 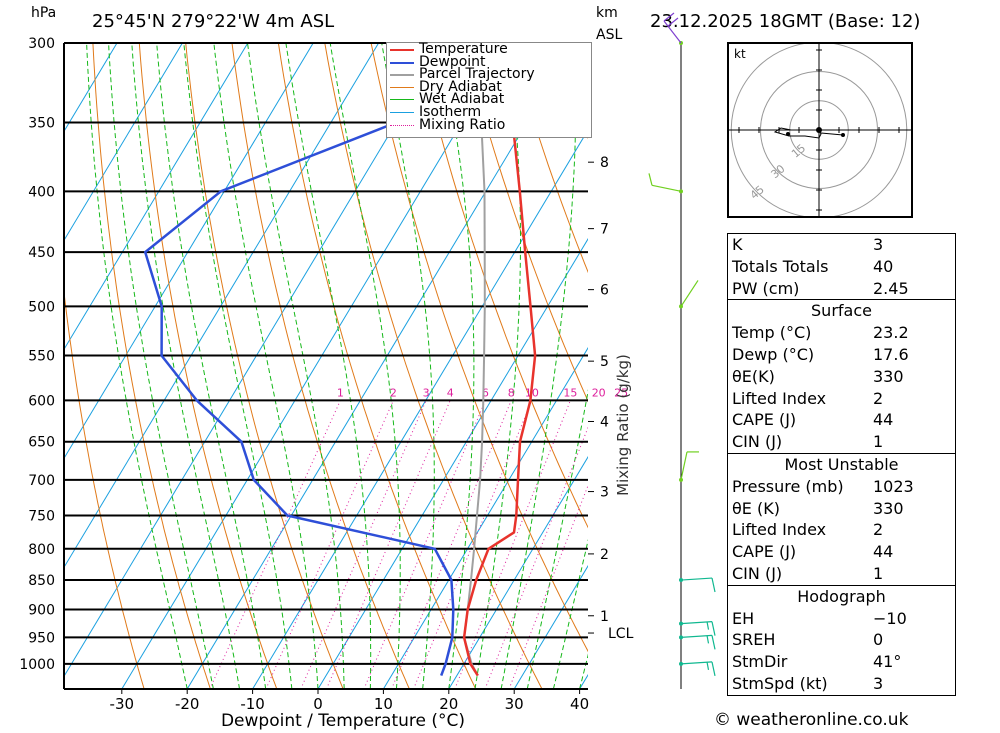 What do you see at coordinates (489, 125) in the screenshot?
I see `legend-item-mixing-ratio: Mixing Ratio` at bounding box center [489, 125].